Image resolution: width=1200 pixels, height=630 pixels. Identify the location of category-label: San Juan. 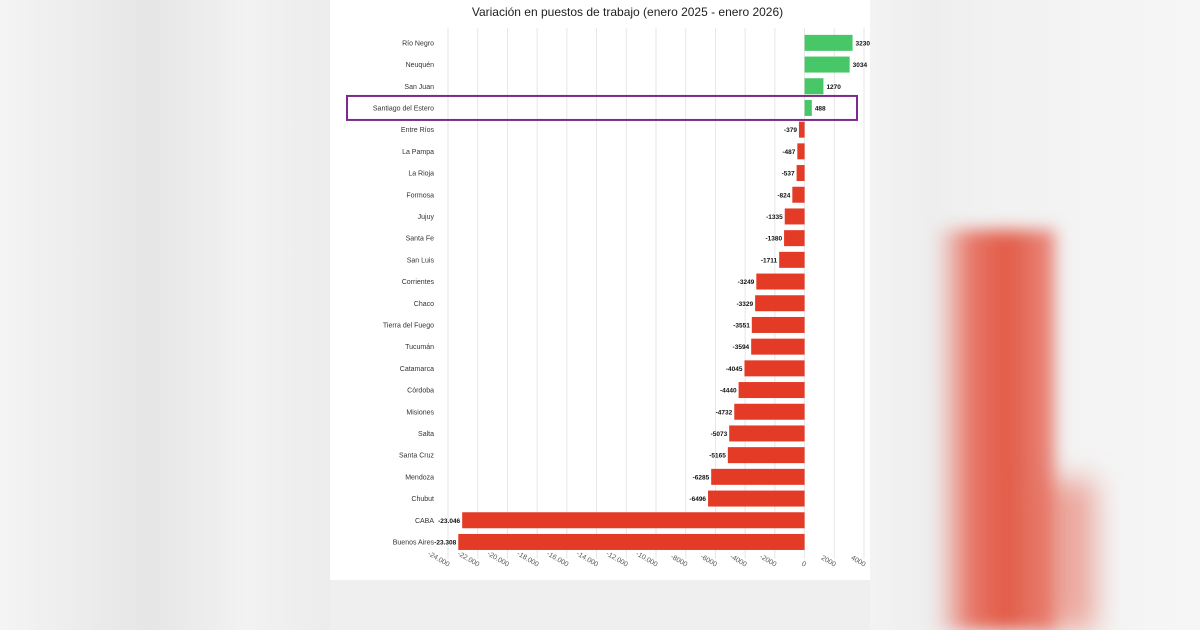
(419, 87).